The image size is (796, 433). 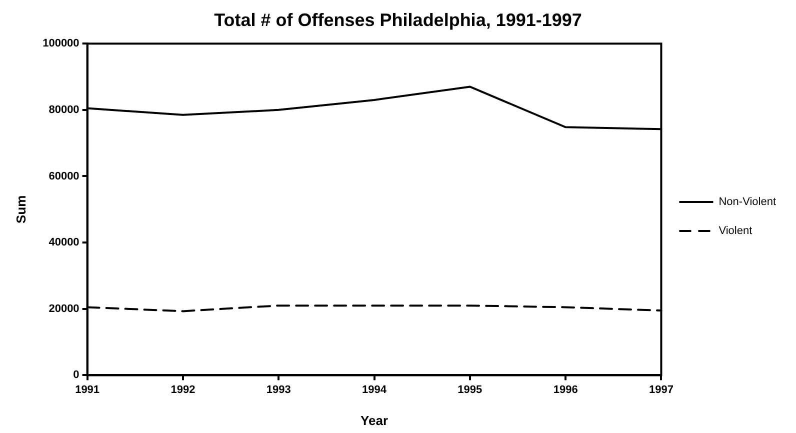 What do you see at coordinates (64, 242) in the screenshot?
I see `y-tick-label: 40000` at bounding box center [64, 242].